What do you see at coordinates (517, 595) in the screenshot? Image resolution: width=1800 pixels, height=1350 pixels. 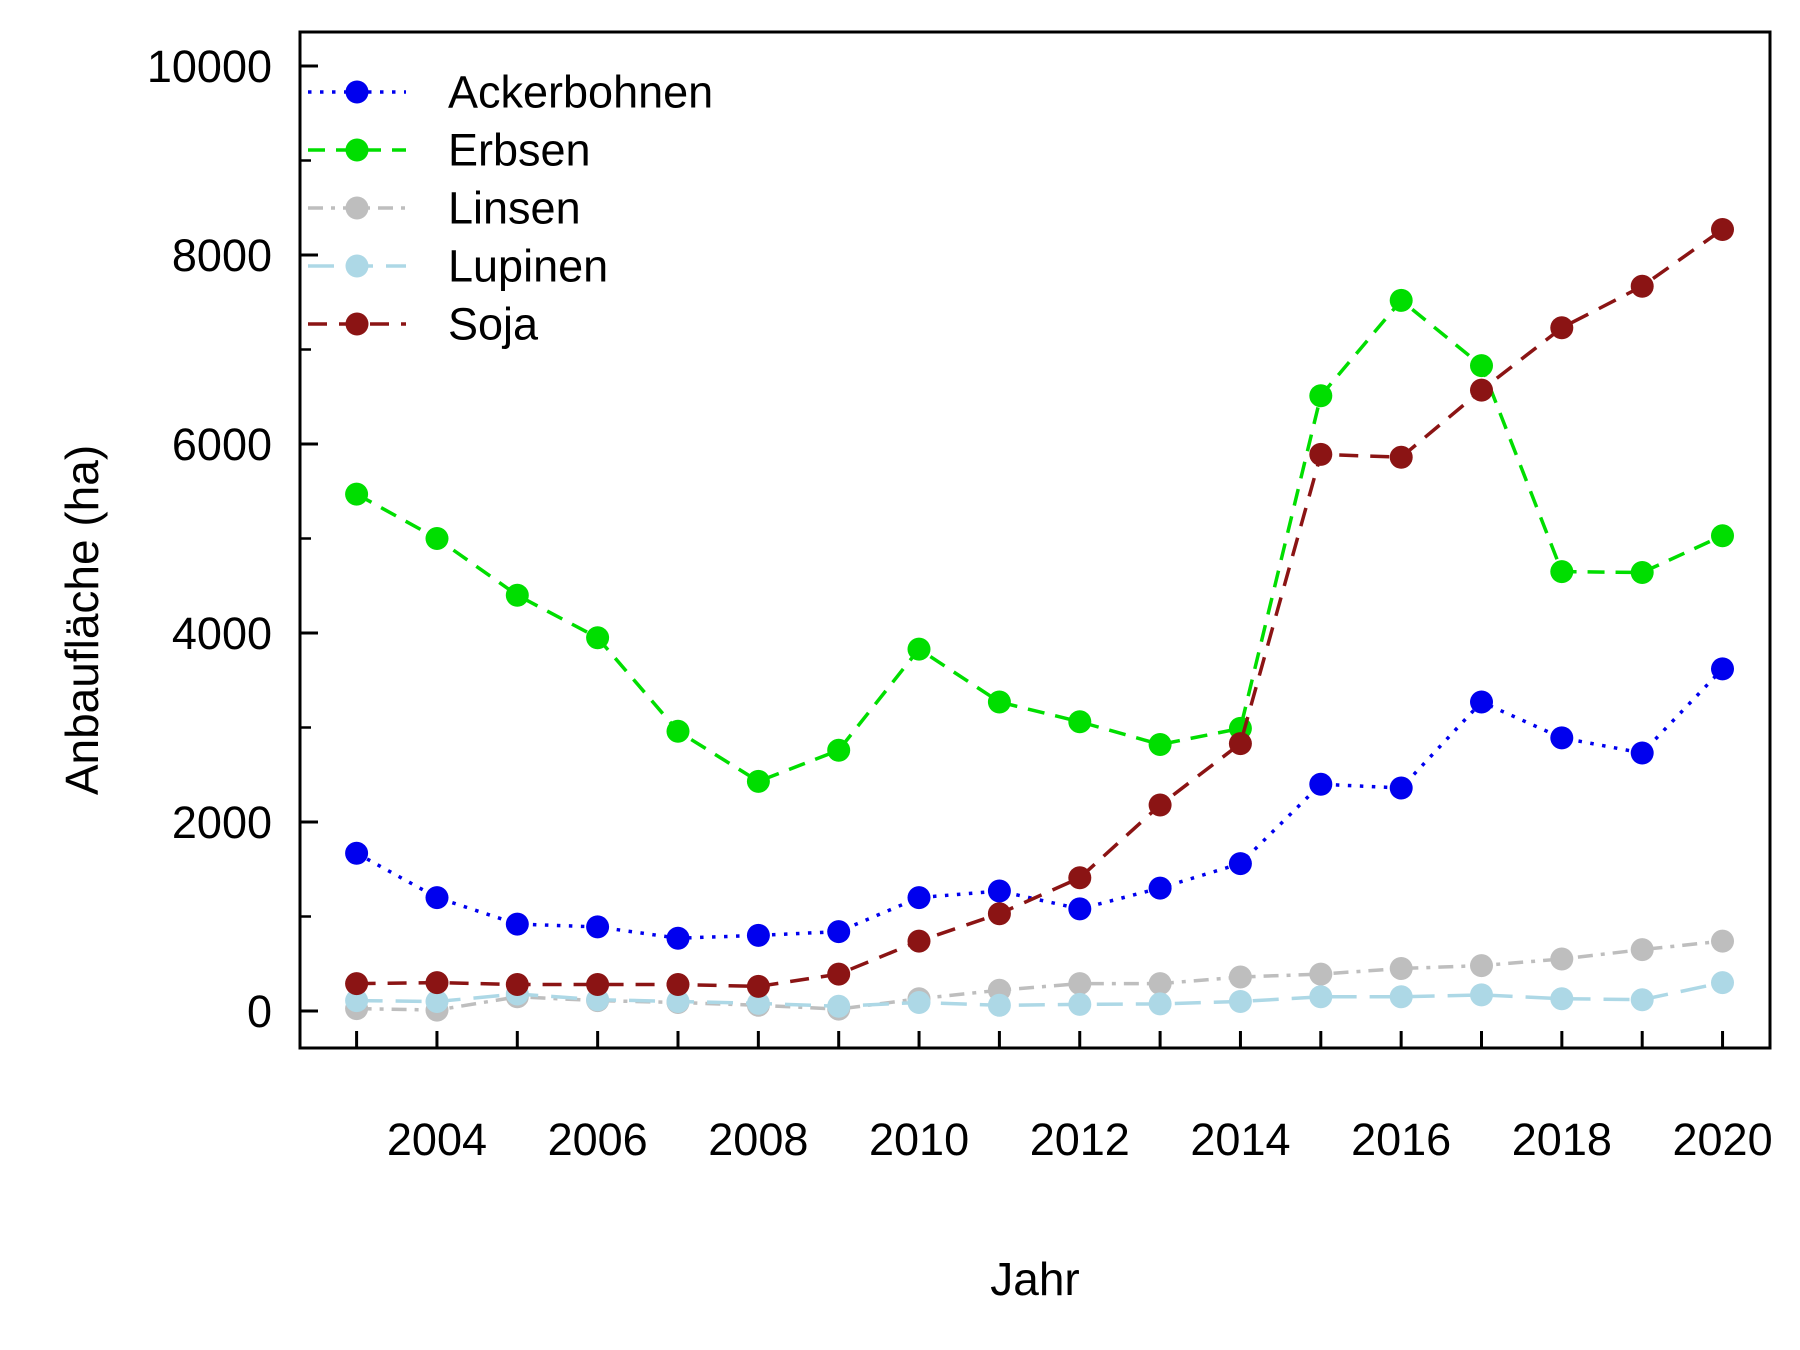 I see `data-point-erbsen-2005` at bounding box center [517, 595].